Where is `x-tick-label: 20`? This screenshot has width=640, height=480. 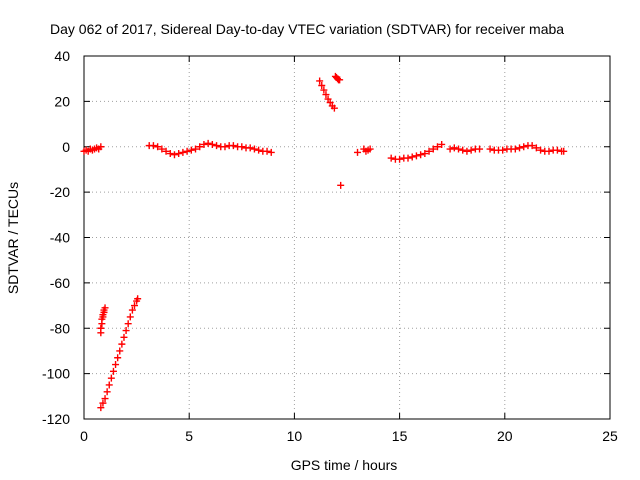
x-tick-label: 20 is located at coordinates (505, 436).